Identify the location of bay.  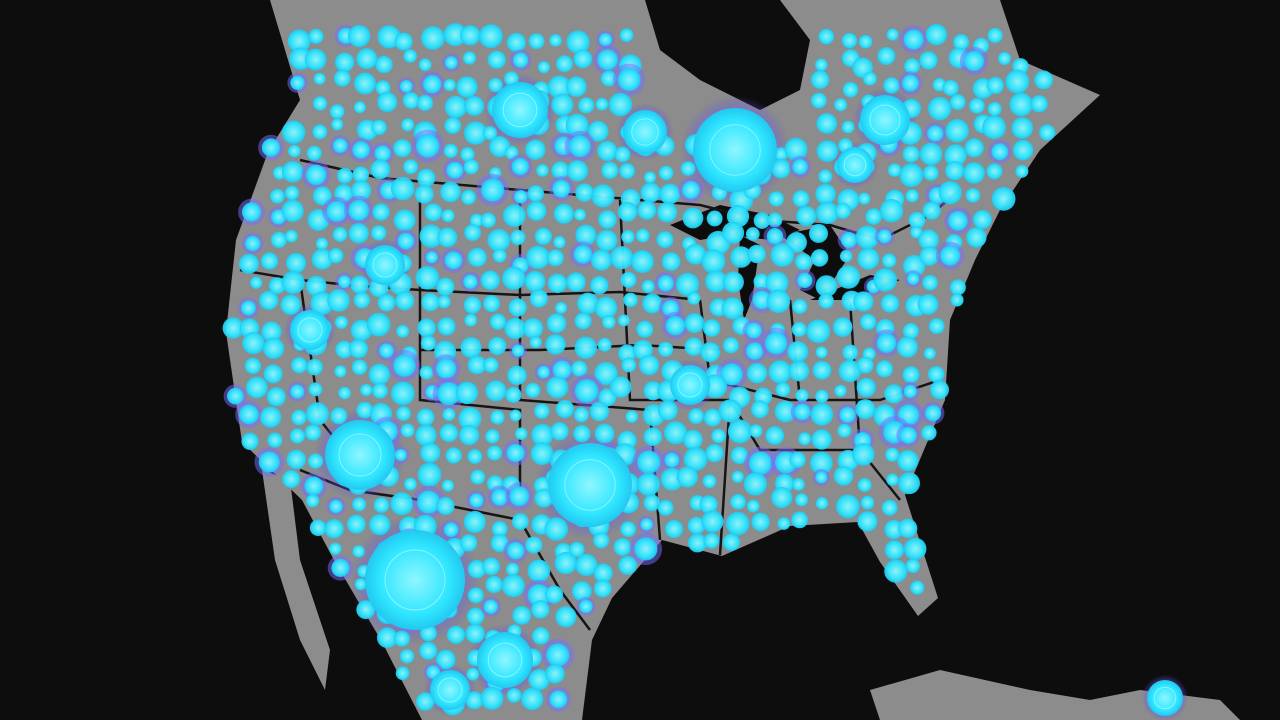
(727, 55).